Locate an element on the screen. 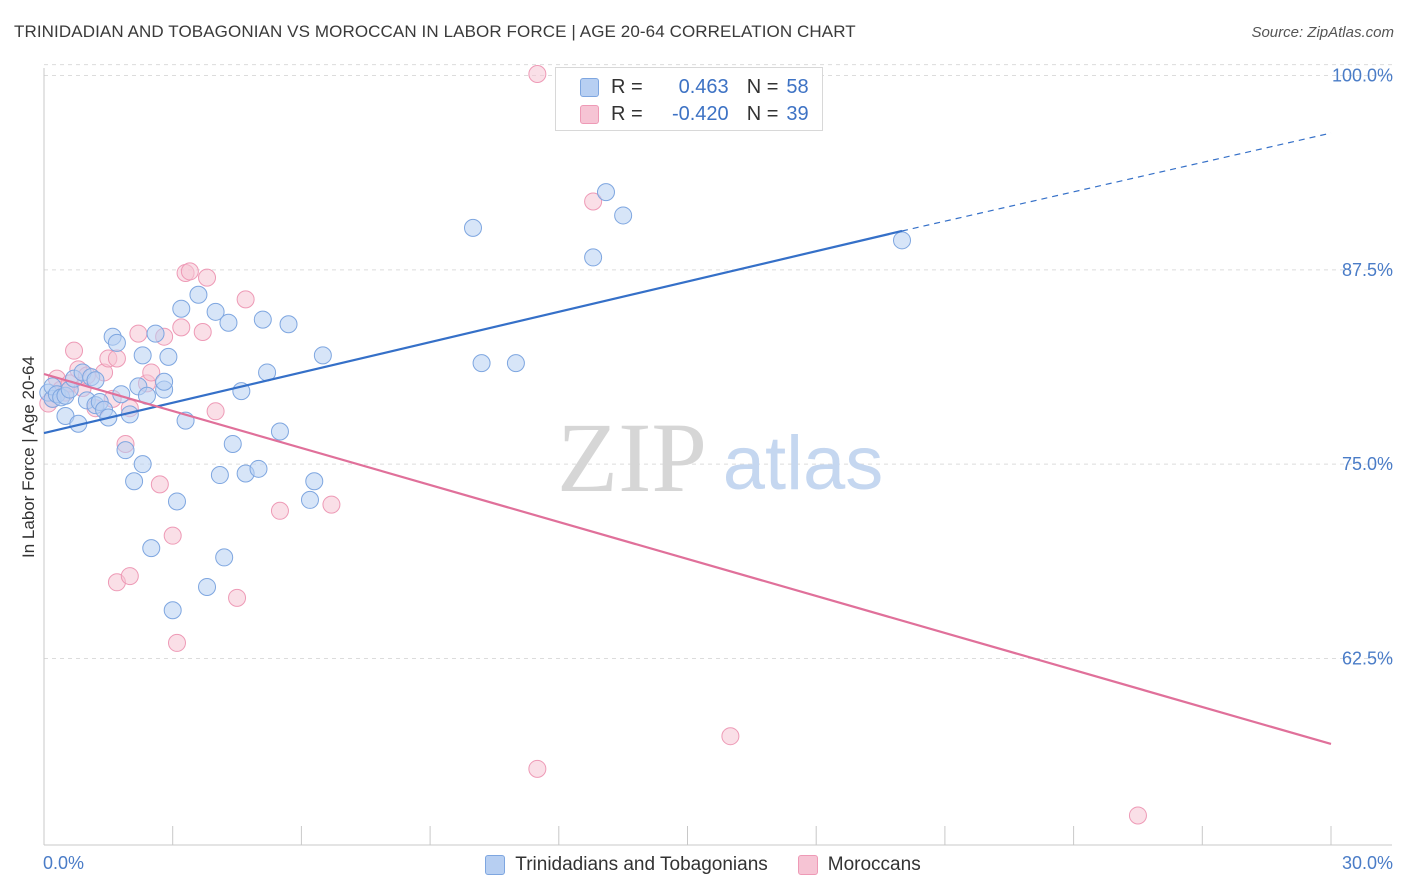 Image resolution: width=1406 pixels, height=892 pixels. legend-r-value: 0.463 is located at coordinates (703, 86).